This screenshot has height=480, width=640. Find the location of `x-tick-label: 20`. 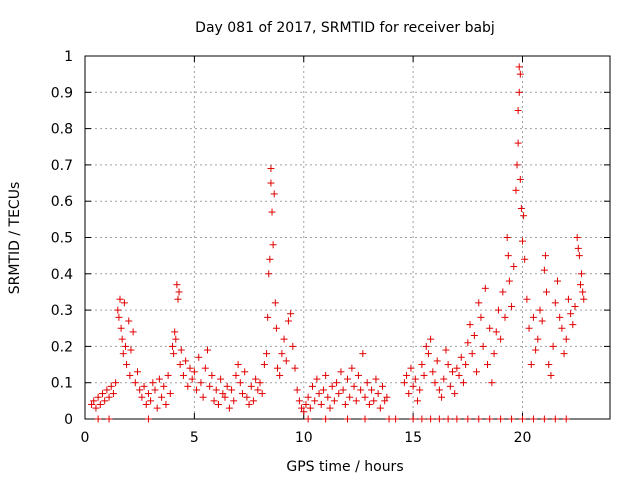

x-tick-label: 20 is located at coordinates (523, 438).